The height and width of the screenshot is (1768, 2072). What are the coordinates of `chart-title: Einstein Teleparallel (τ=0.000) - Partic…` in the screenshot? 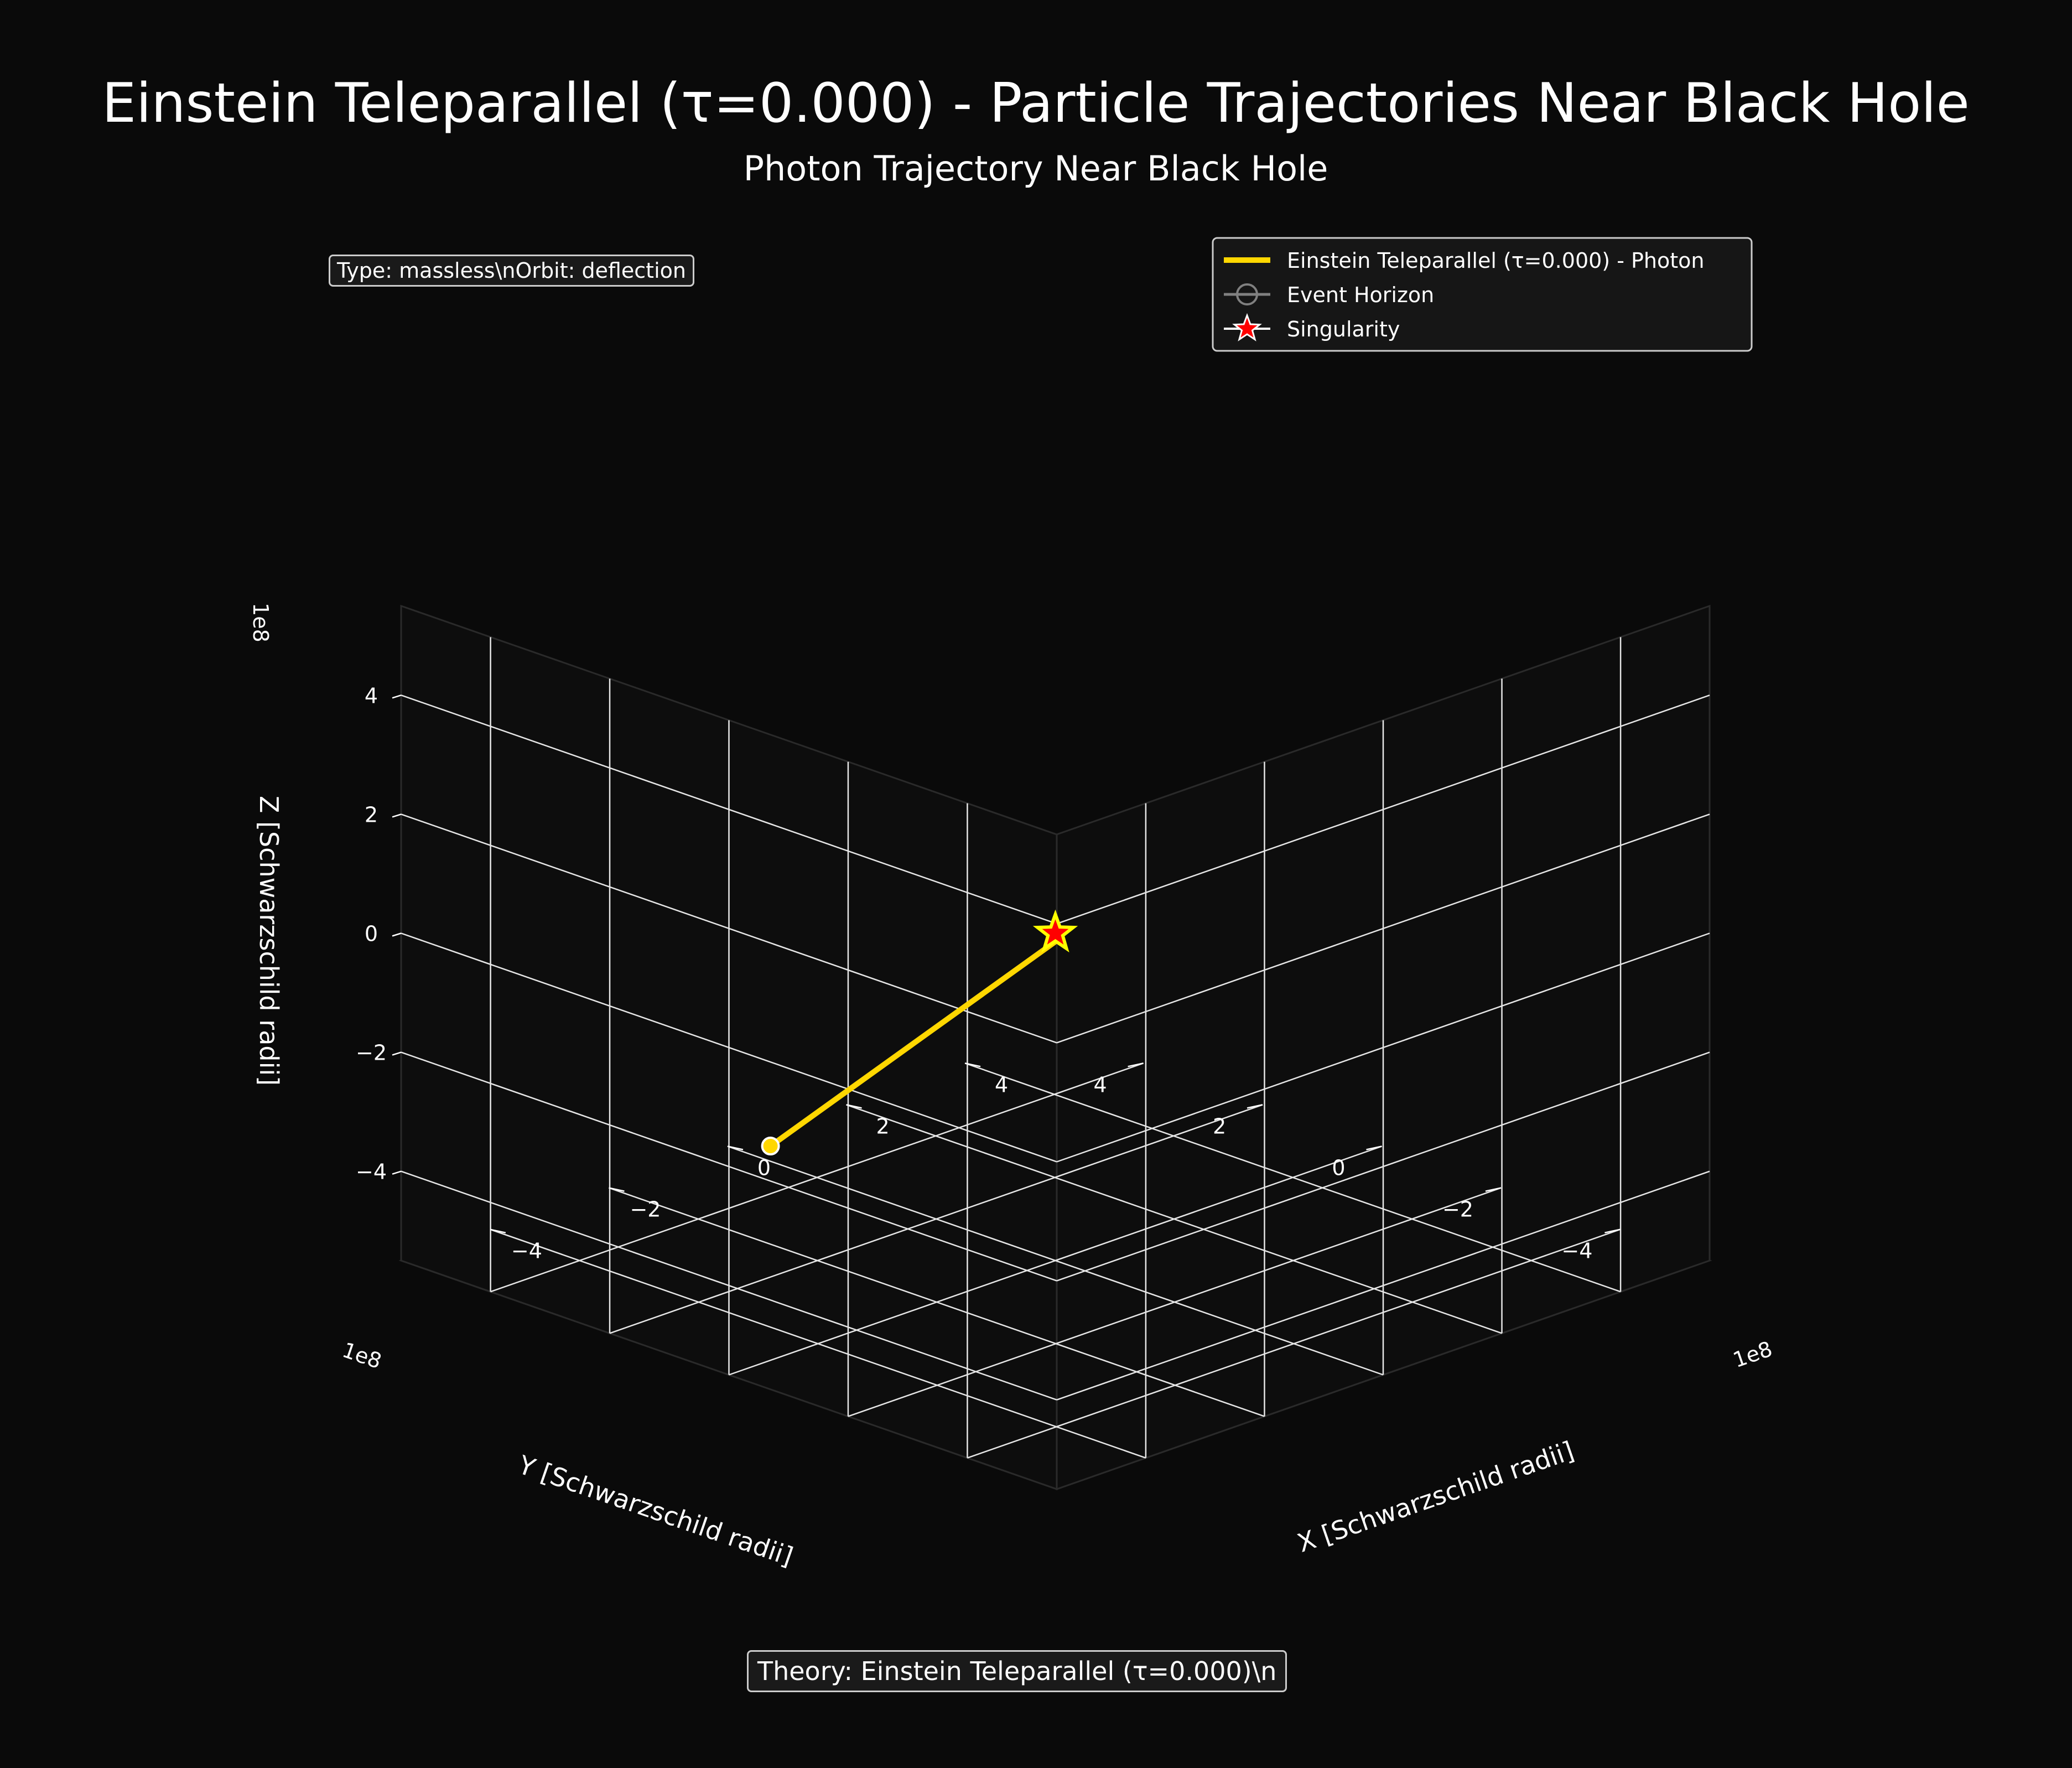 It's located at (1036, 104).